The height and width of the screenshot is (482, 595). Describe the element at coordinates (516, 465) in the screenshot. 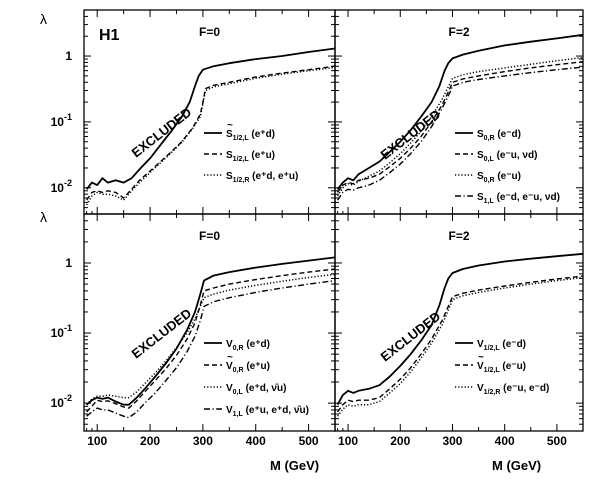

I see `x-axis-title-right: M (GeV)` at that location.